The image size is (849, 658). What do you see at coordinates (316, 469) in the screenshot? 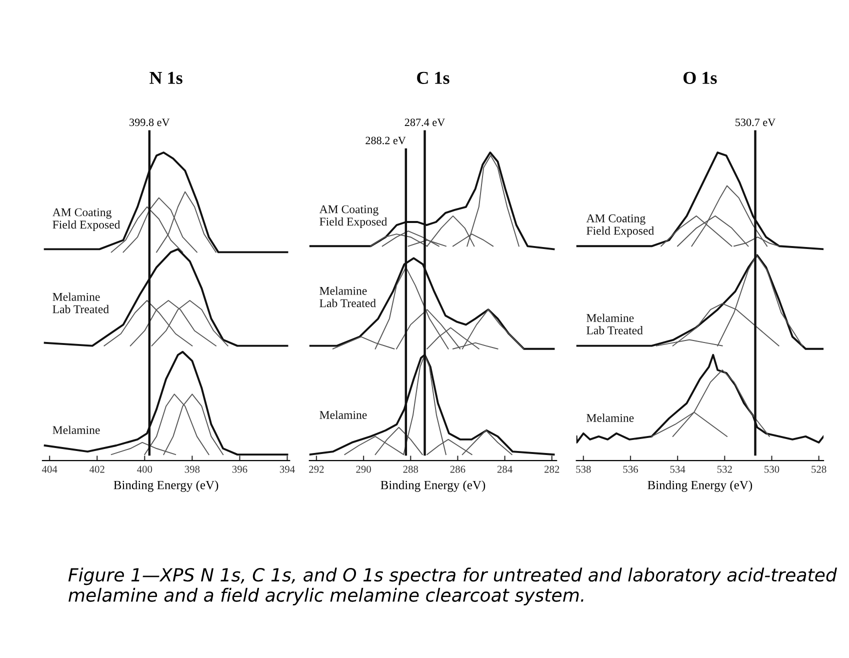
I see `x-tick-label: 292` at bounding box center [316, 469].